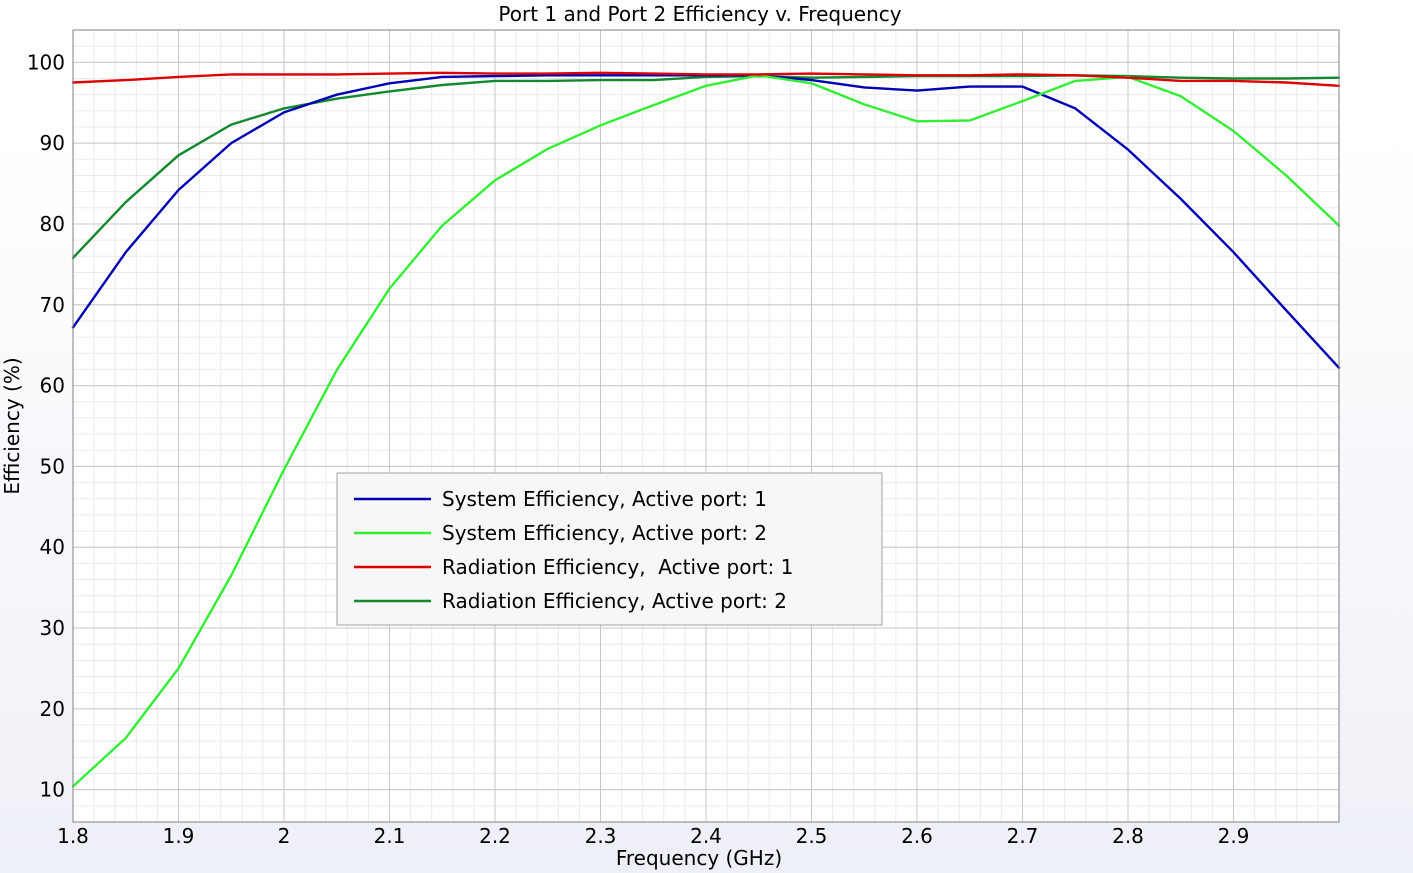  I want to click on x-tick-label: 2.7, so click(1023, 836).